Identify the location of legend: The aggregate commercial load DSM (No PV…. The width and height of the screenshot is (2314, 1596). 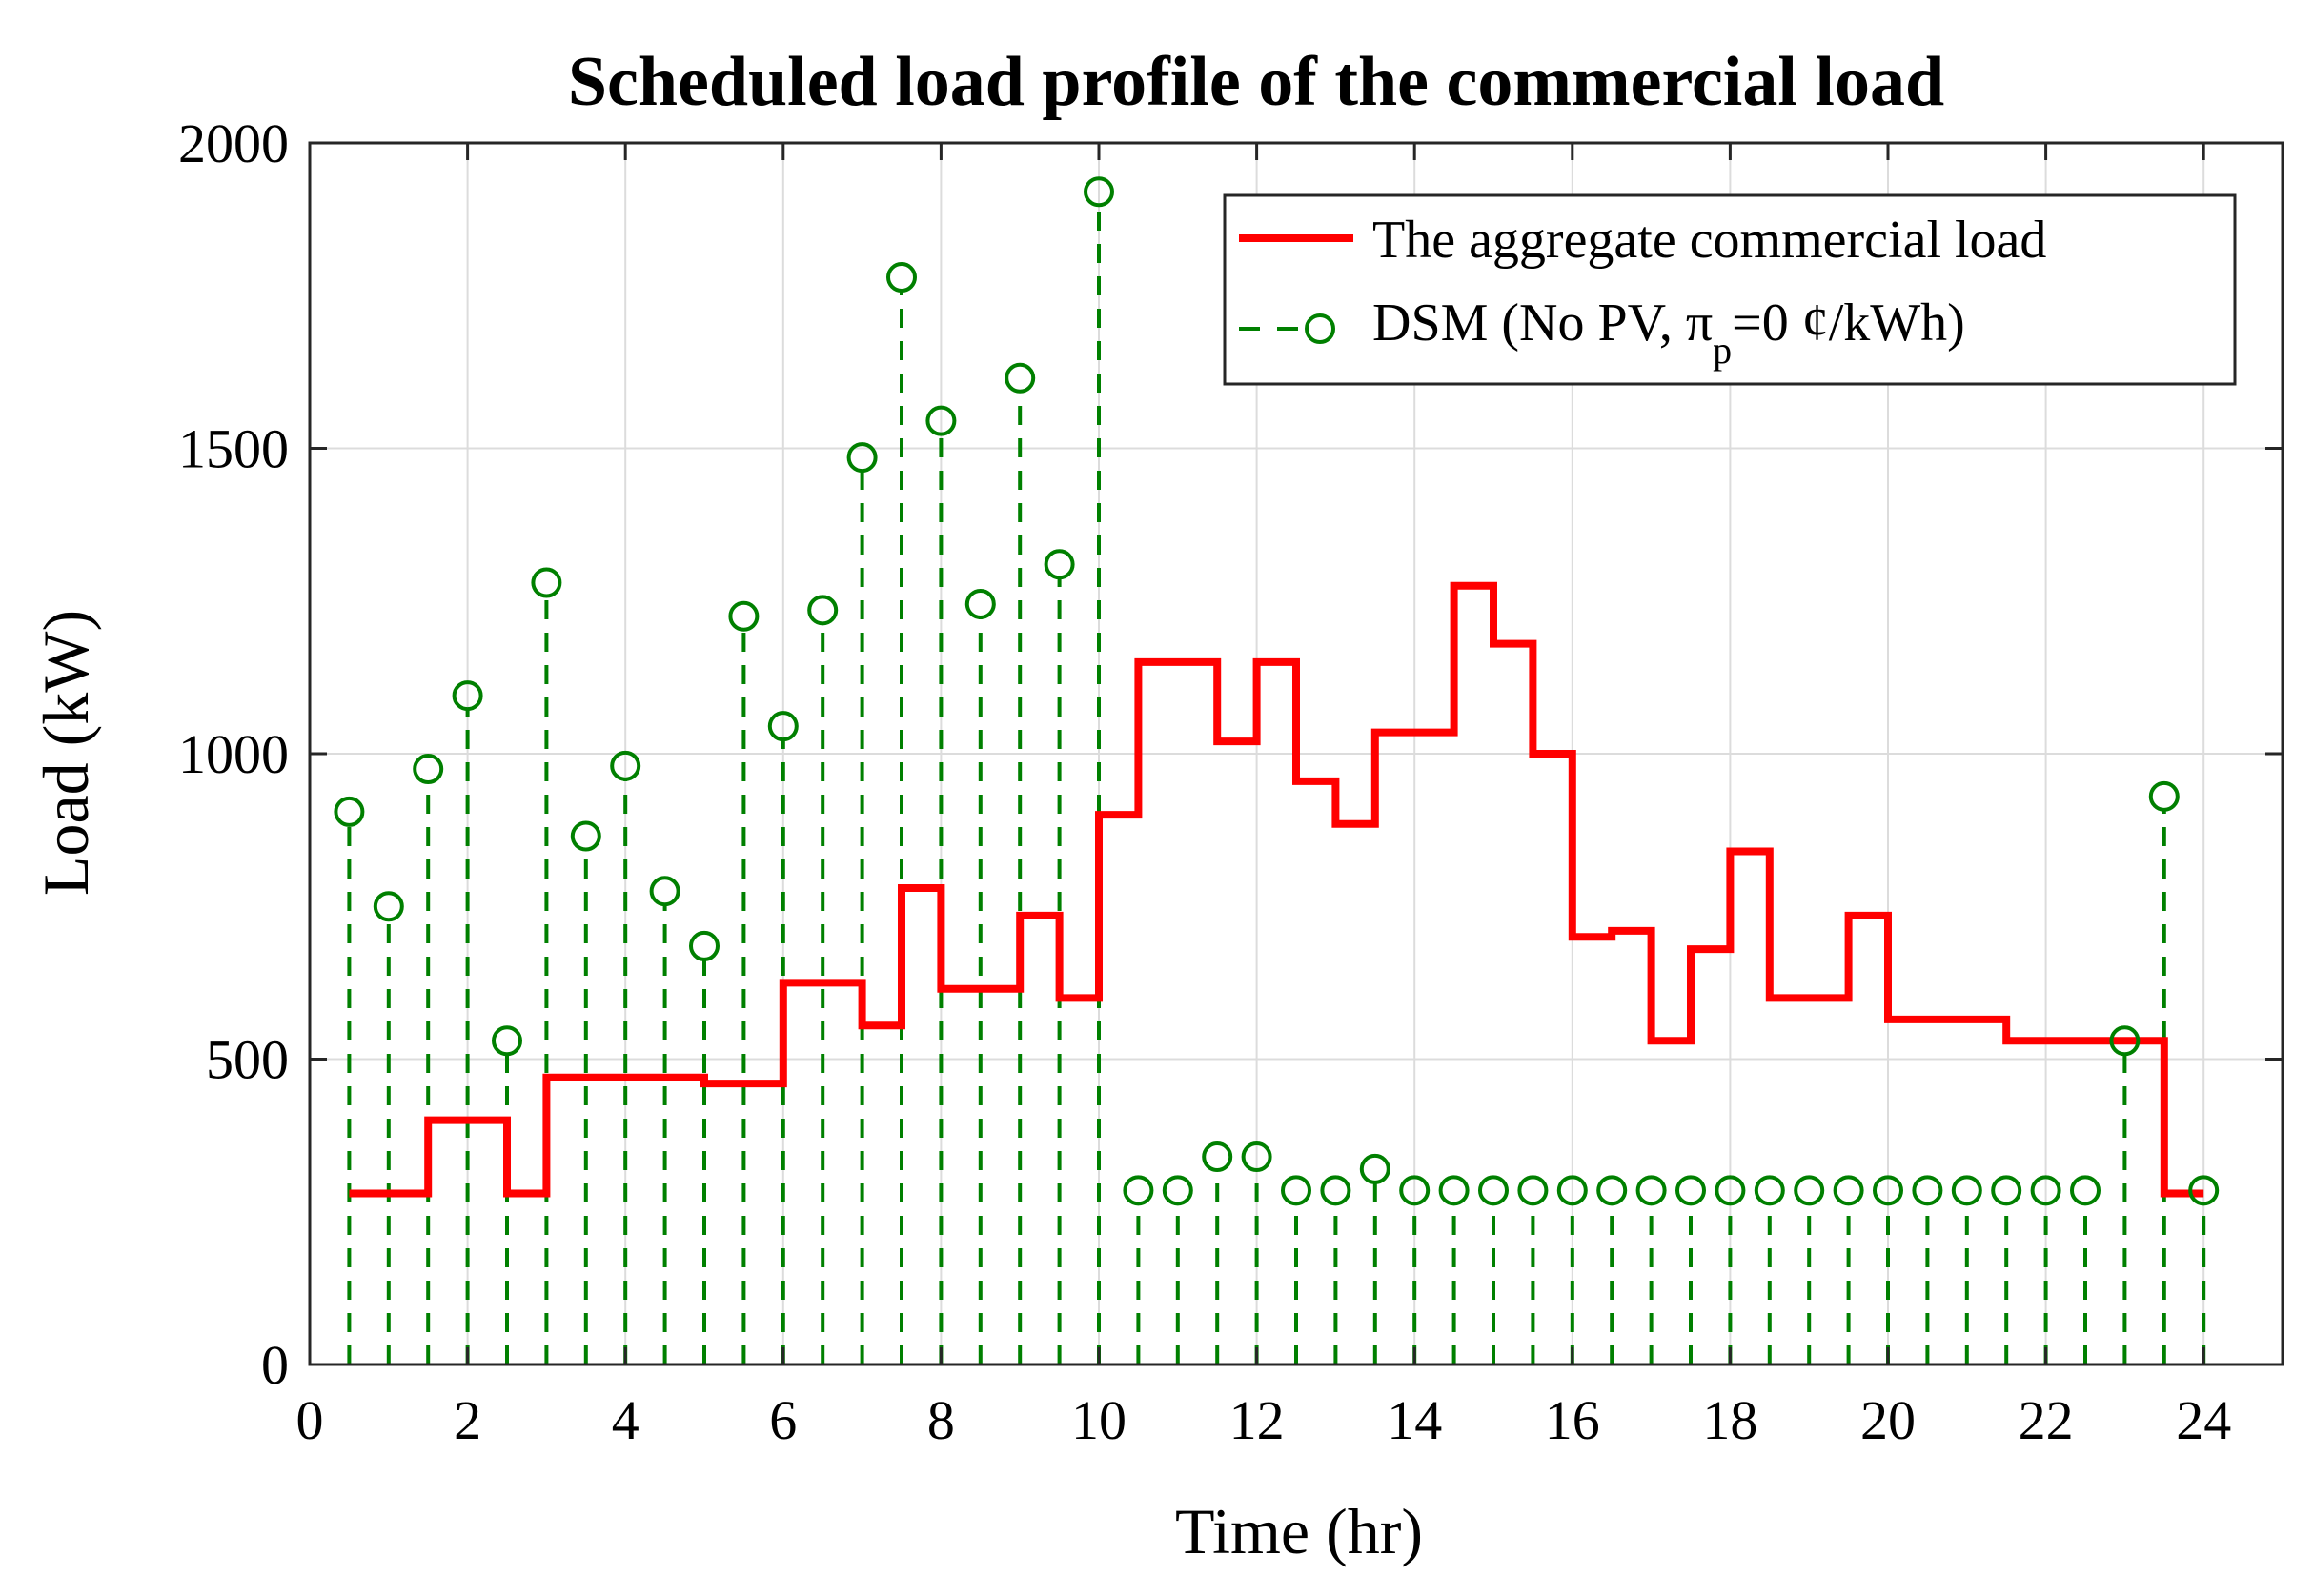
(1730, 290).